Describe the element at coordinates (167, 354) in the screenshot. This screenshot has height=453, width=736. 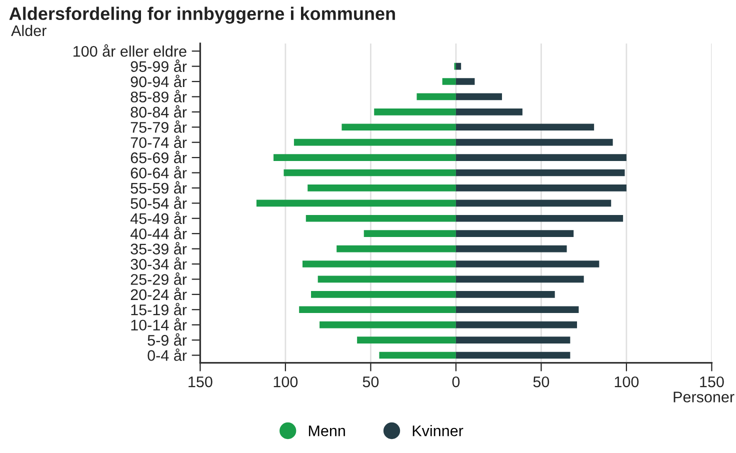
I see `y-tick-label: 0-4 år` at that location.